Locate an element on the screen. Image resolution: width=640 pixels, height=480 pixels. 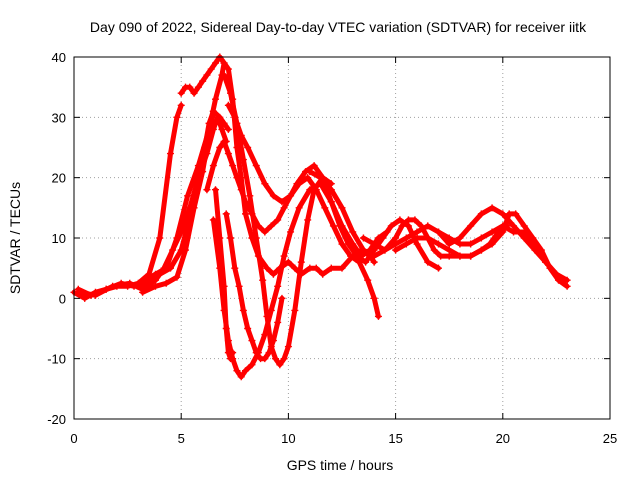
series-line is located at coordinates (464, 244).